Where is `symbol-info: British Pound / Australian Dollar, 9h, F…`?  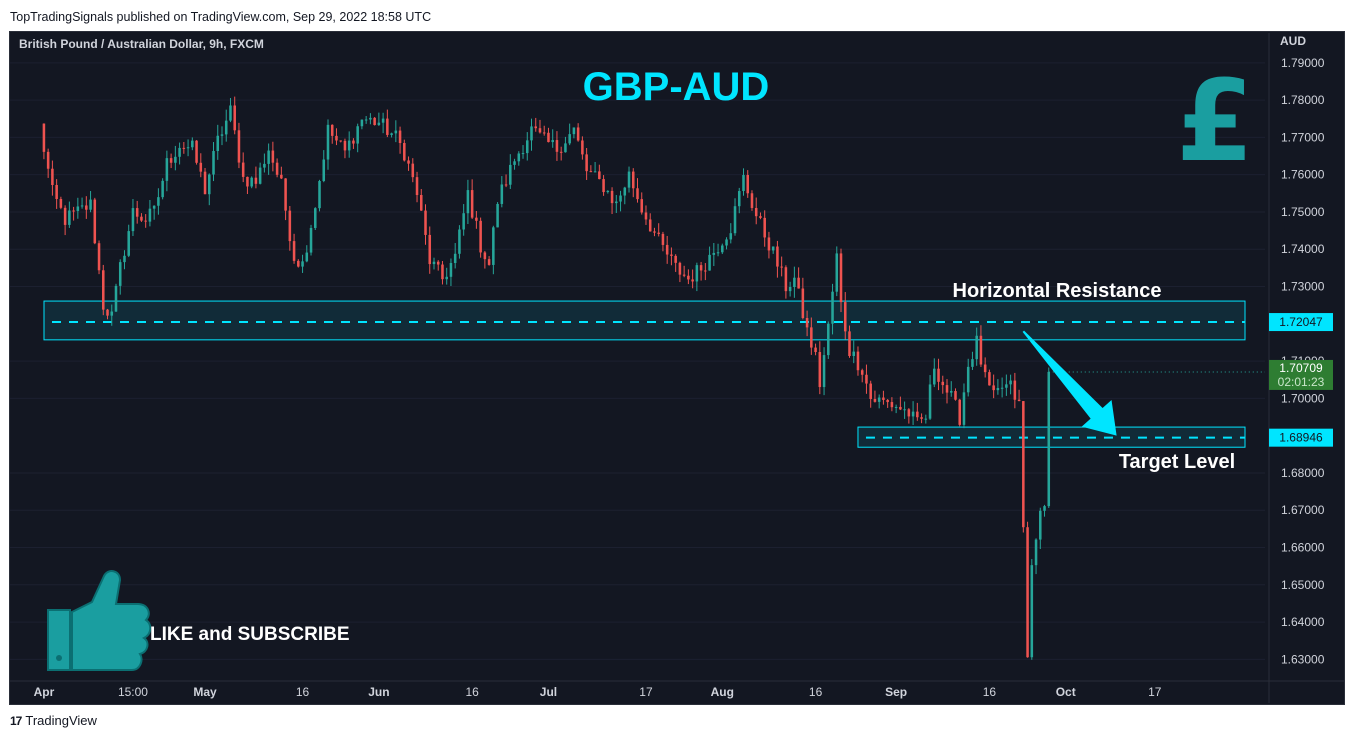 symbol-info: British Pound / Australian Dollar, 9h, F… is located at coordinates (141, 44).